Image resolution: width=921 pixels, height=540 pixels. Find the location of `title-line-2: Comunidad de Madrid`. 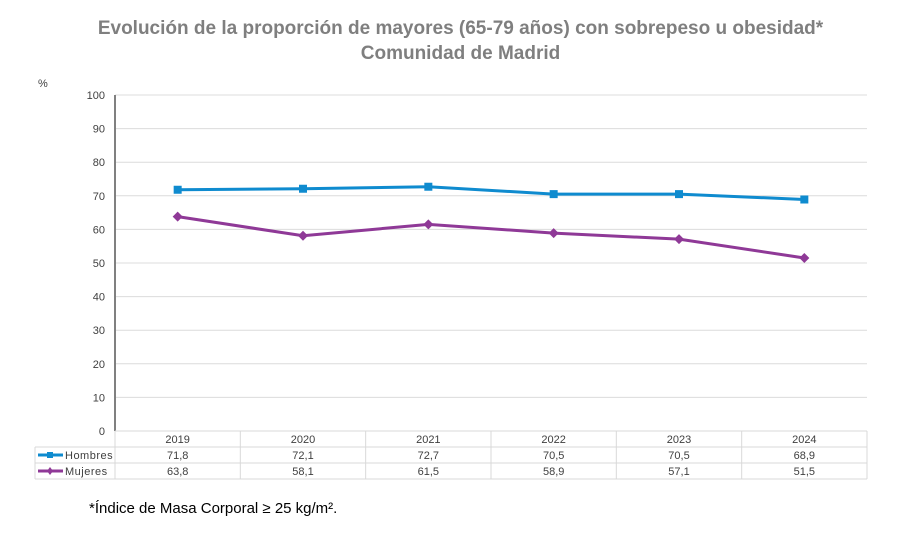

title-line-2: Comunidad de Madrid is located at coordinates (460, 53).